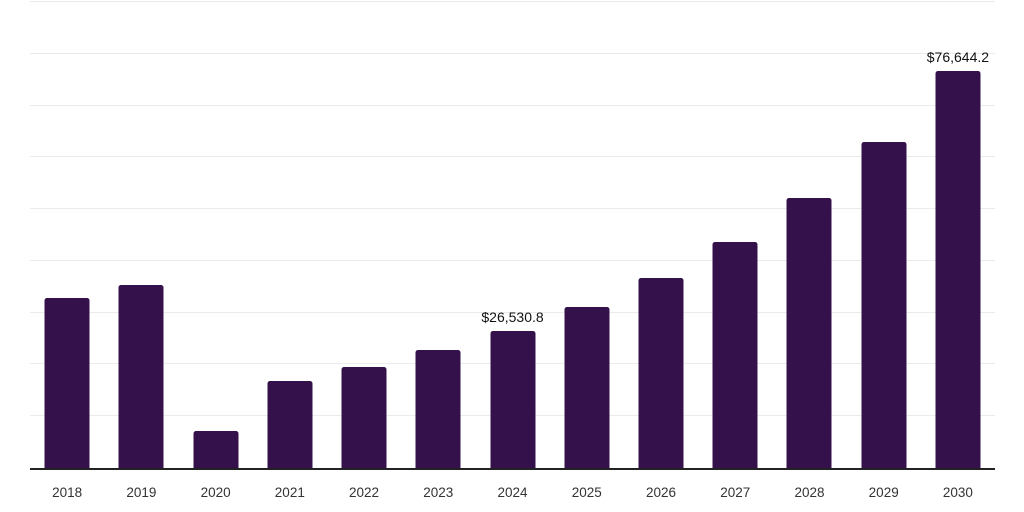 This screenshot has height=512, width=1024. Describe the element at coordinates (735, 492) in the screenshot. I see `x-tick-label-2027: 2027` at that location.